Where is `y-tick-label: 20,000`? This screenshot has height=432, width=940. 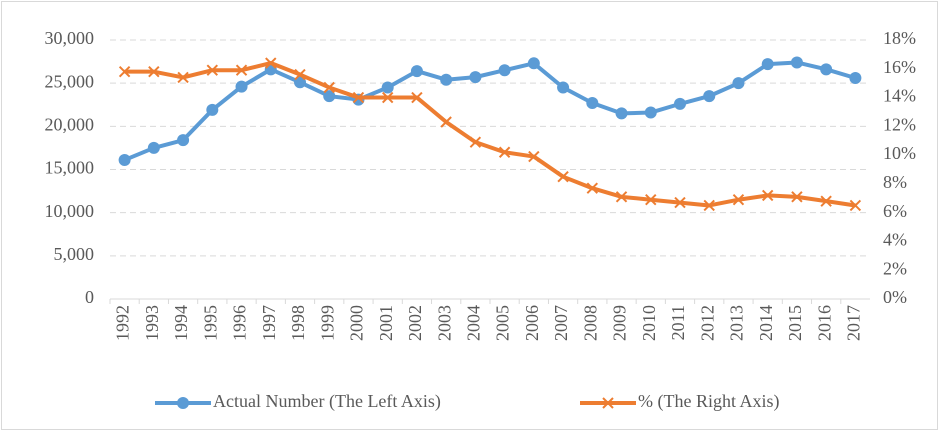
y-tick-label: 20,000 is located at coordinates (70, 124).